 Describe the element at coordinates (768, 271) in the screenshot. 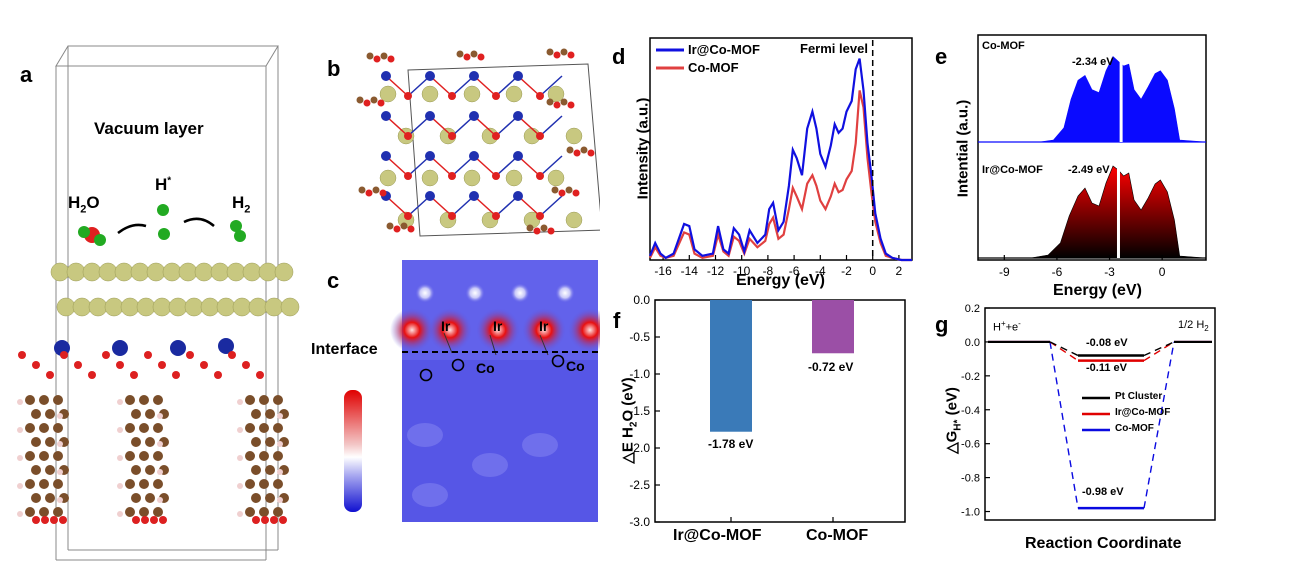

I see `d-xtick-label: -8` at that location.